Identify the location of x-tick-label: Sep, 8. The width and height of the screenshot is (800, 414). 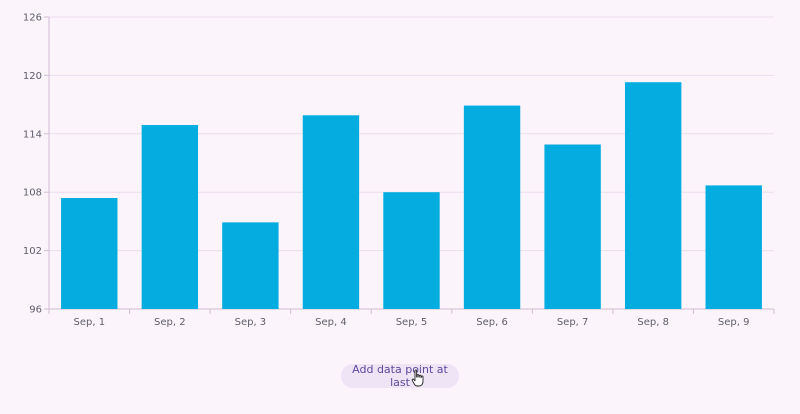
(653, 322).